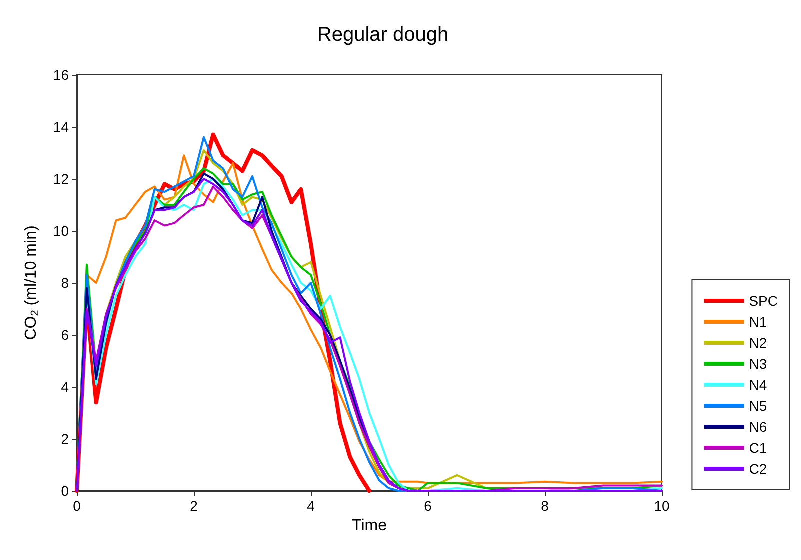 The width and height of the screenshot is (801, 560). Describe the element at coordinates (65, 335) in the screenshot. I see `y-tick-label: 6` at that location.